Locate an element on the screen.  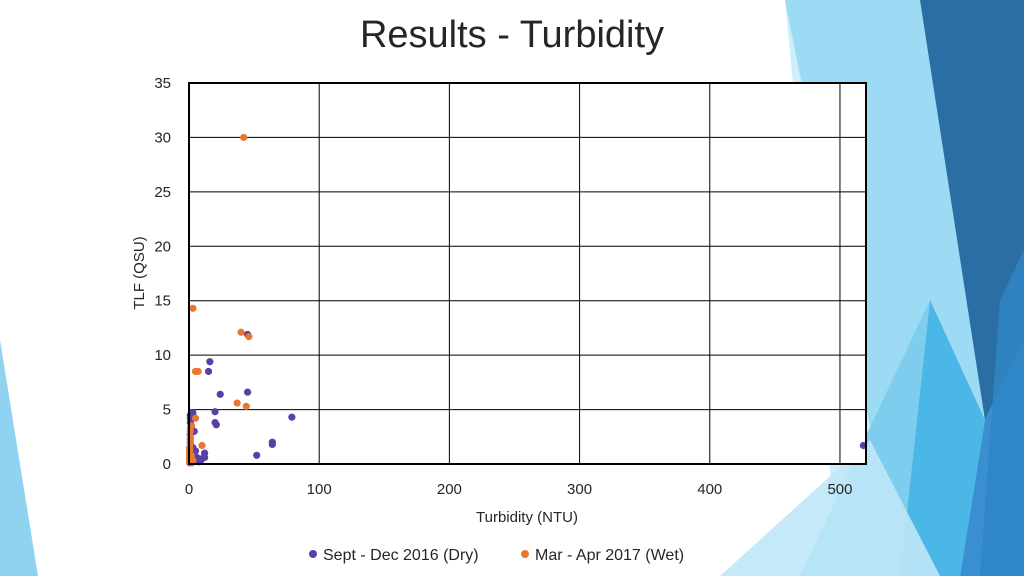
legend-label-wet: Mar - Apr 2017 (Wet) is located at coordinates (609, 555).